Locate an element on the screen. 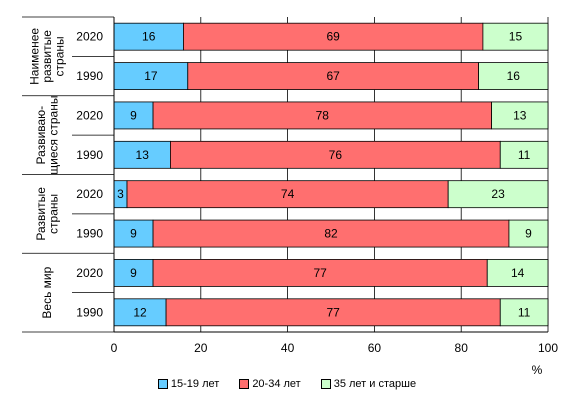 Image resolution: width=574 pixels, height=401 pixels. data-label-g3-1990-s1: 77 is located at coordinates (333, 312).